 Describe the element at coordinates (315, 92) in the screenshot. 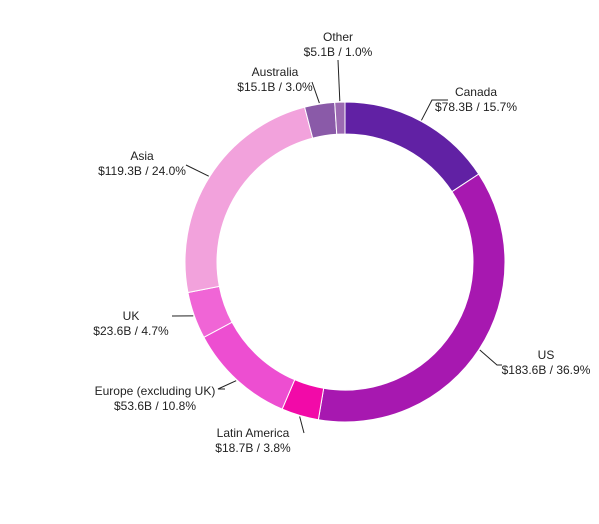

I see `leader-line-australia` at that location.